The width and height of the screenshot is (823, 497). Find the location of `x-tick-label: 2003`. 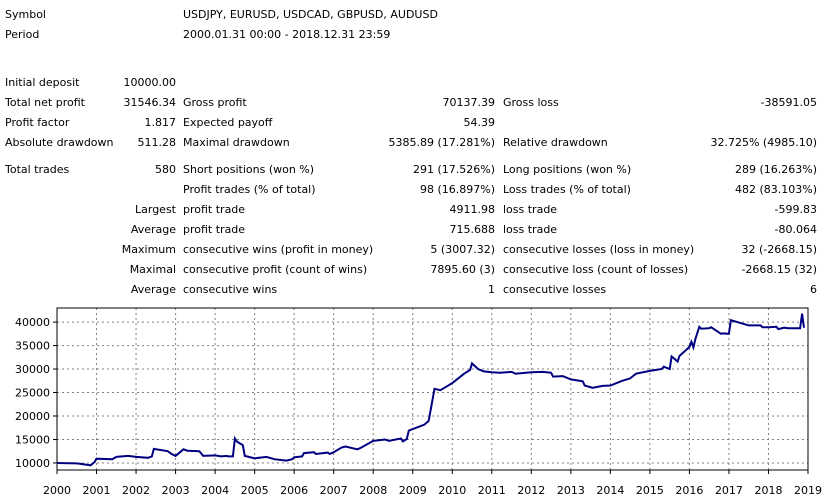

x-tick-label: 2003 is located at coordinates (176, 490).